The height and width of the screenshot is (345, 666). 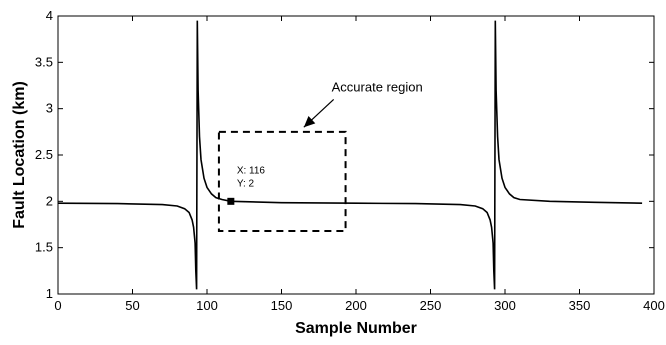 What do you see at coordinates (505, 305) in the screenshot?
I see `x-tick-label: 300` at bounding box center [505, 305].